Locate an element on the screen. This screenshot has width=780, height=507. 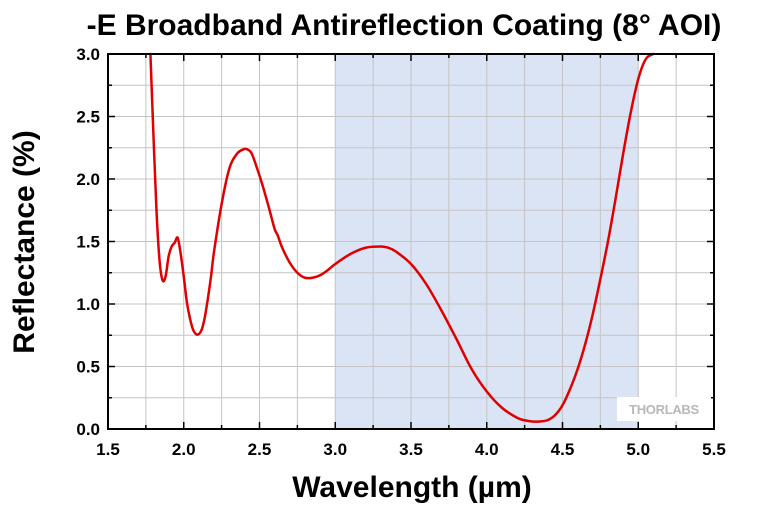
y-tick-labels: 0.0 0.5 1.0 1.5 2.0 2.5 3.0 is located at coordinates (88, 242).